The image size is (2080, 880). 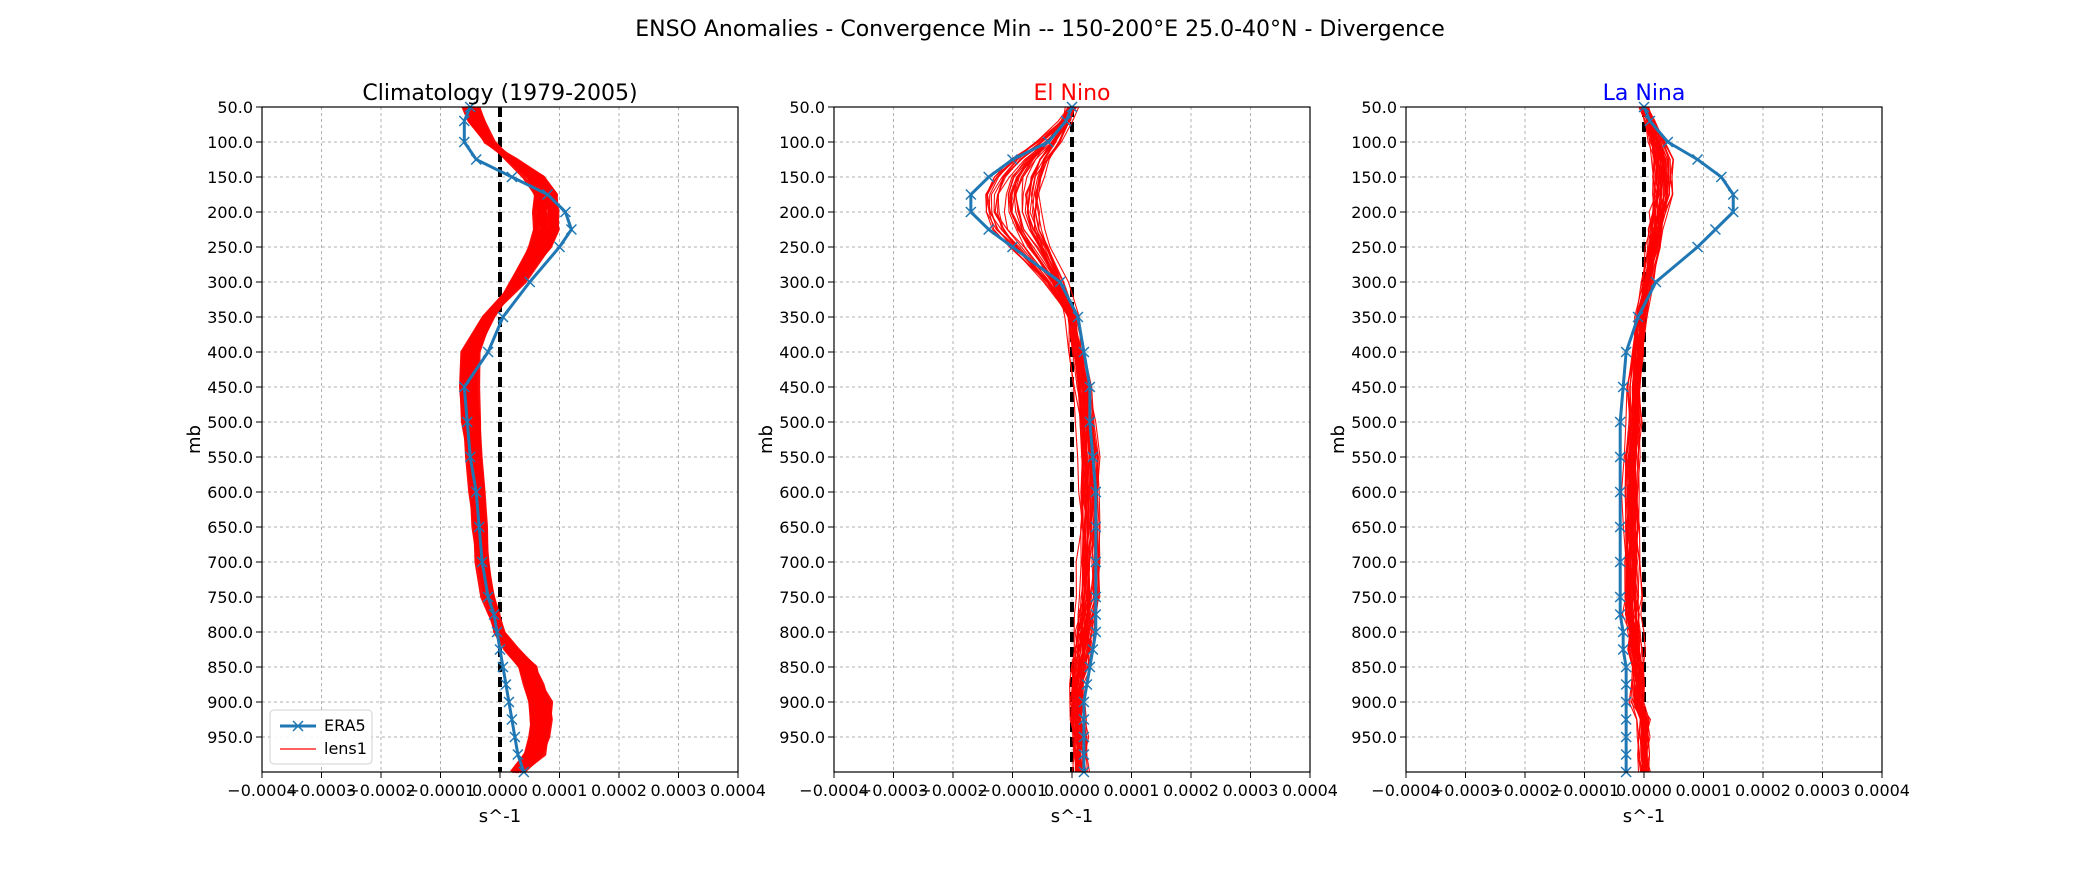 I want to click on x-tick-label: 0.0003, so click(x=1251, y=790).